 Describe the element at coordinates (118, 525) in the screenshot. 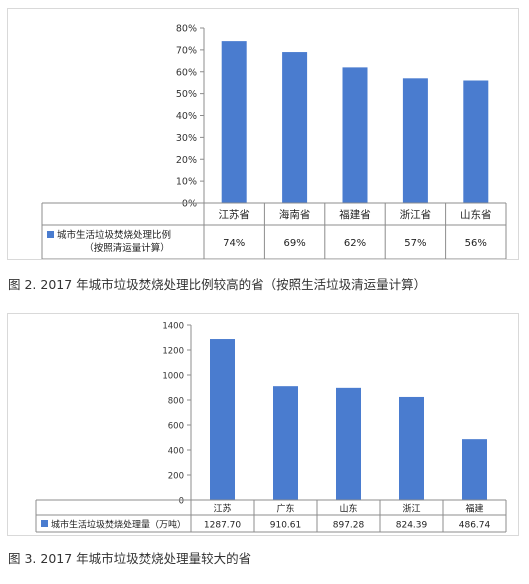

I see `legend-label: 城市生活垃圾焚烧处理量（万吨）` at that location.